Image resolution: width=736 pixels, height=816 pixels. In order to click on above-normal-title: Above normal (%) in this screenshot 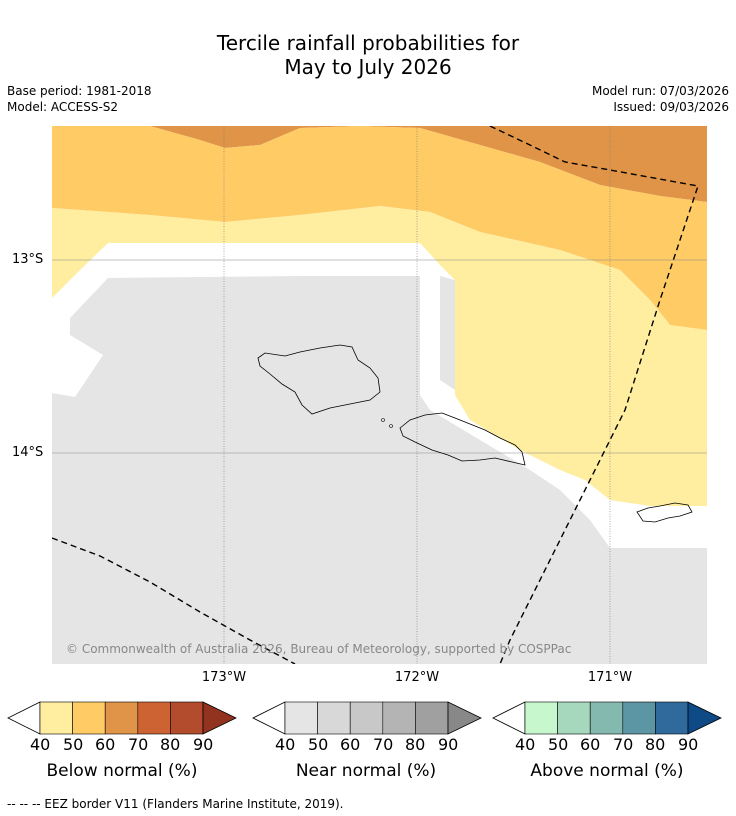, I will do `click(607, 771)`.